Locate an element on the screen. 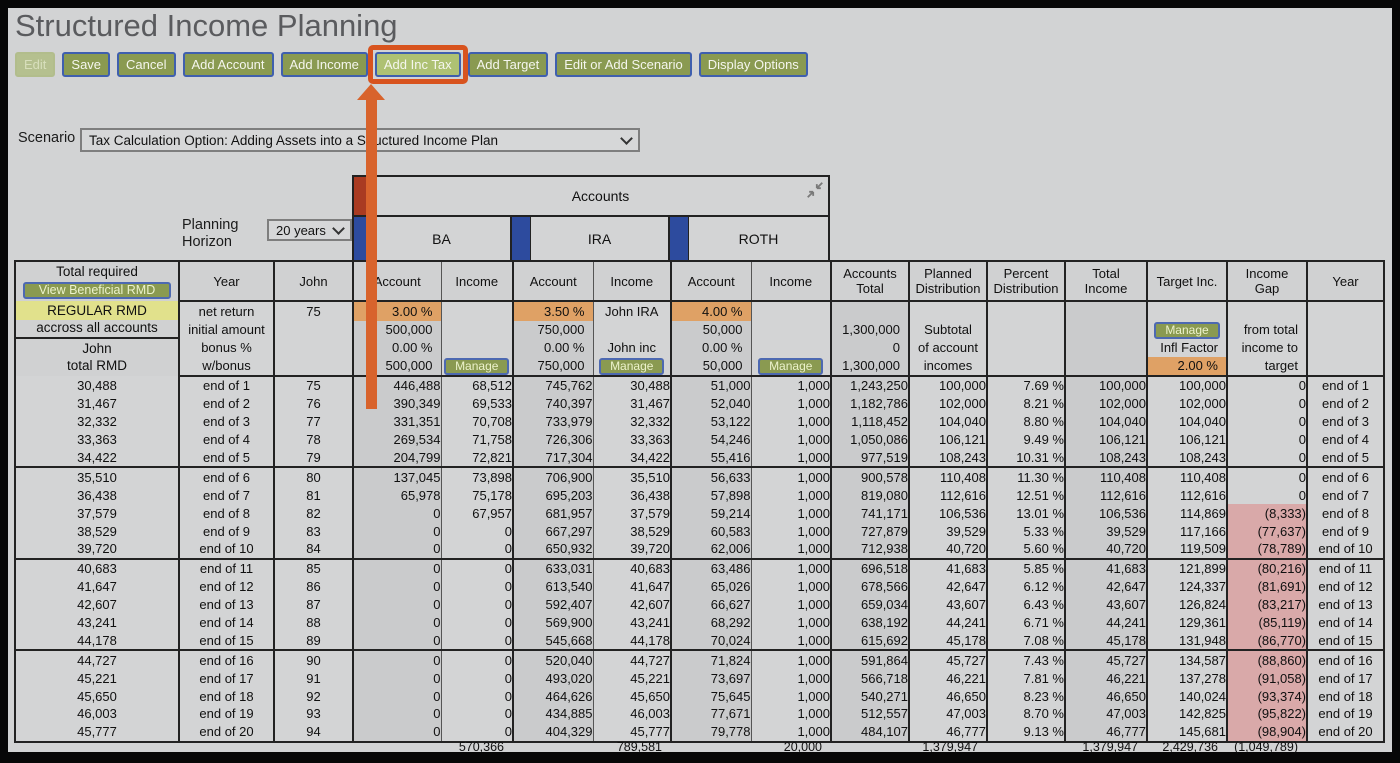 The width and height of the screenshot is (1400, 763). cell: 38,529 is located at coordinates (631, 531).